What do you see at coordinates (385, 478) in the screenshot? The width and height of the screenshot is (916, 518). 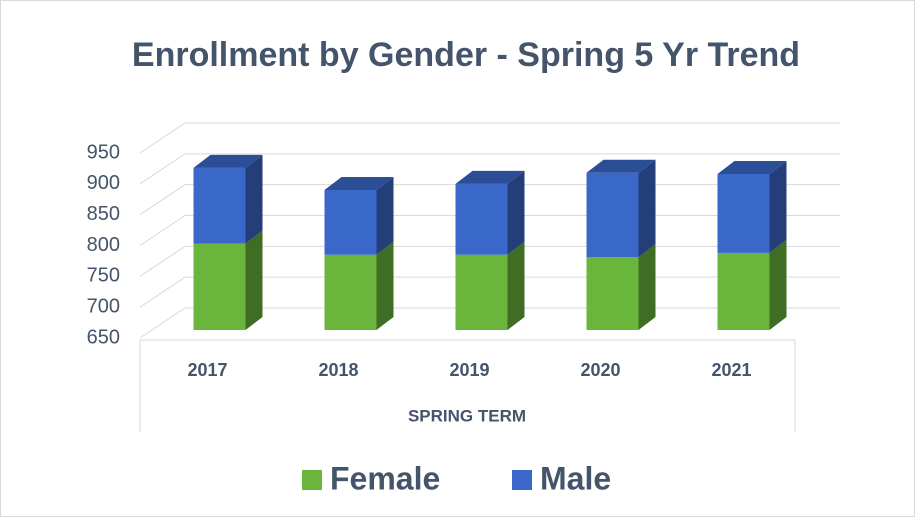 I see `legend-label: Female` at bounding box center [385, 478].